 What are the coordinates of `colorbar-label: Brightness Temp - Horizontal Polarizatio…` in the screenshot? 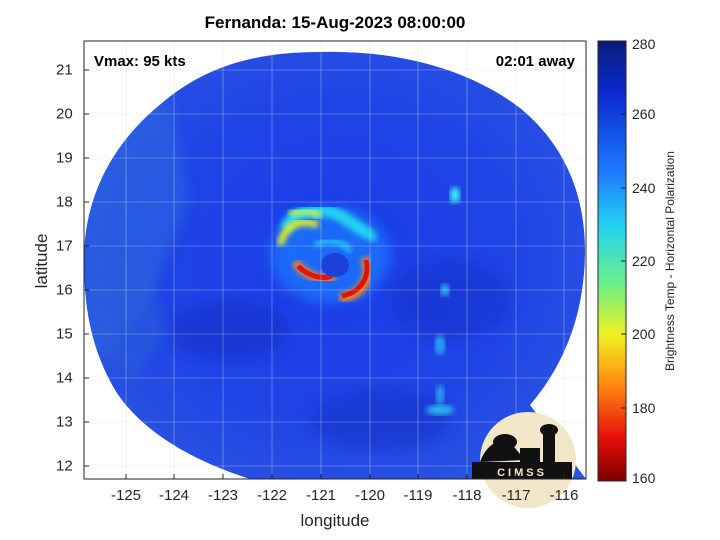 It's located at (670, 261).